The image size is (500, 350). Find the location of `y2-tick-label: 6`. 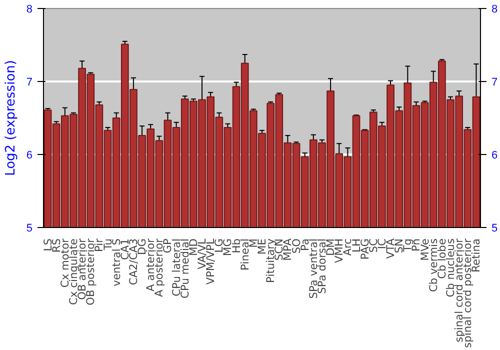

y2-tick-label: 6 is located at coordinates (495, 156).